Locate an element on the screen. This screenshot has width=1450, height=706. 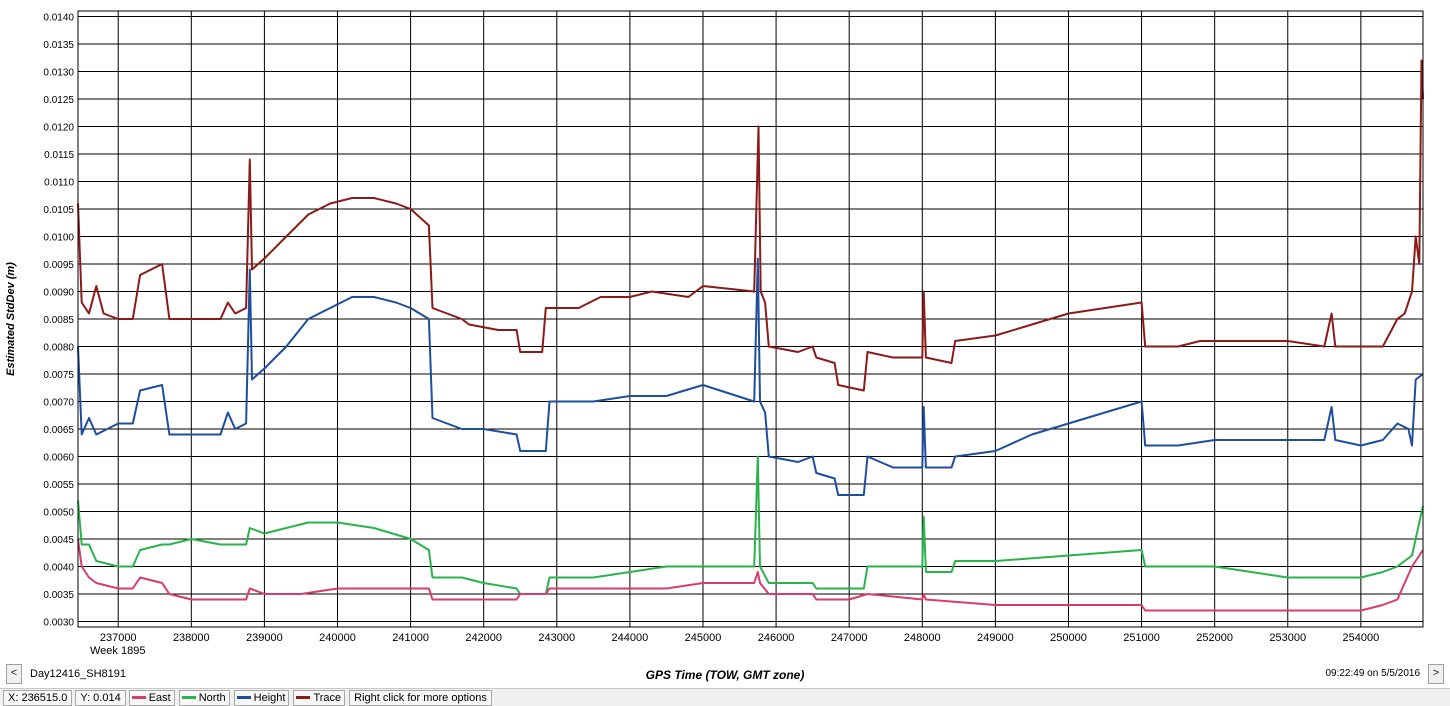
y-tick-label: 0.0035 is located at coordinates (58, 595).